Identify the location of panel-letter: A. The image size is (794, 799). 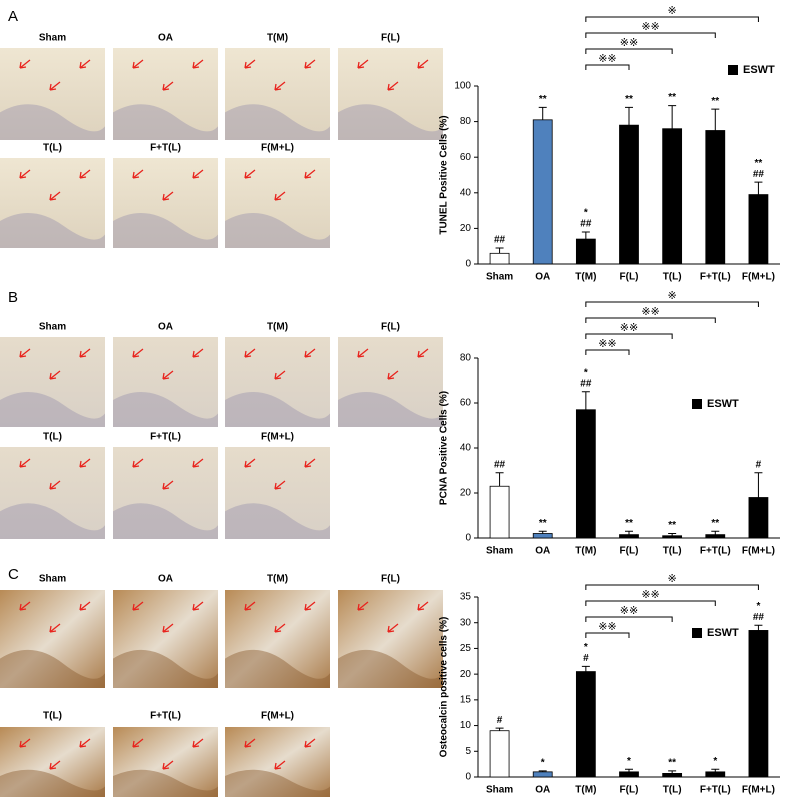
(13, 16).